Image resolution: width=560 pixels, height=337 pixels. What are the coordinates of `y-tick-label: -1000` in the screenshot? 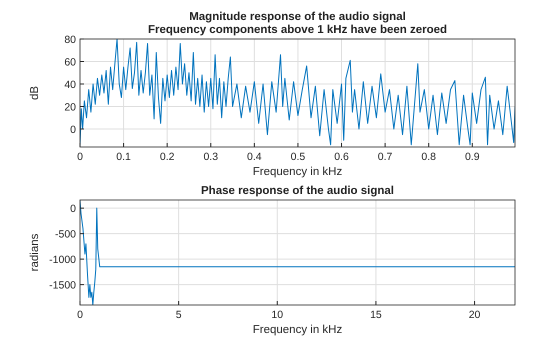 It's located at (62, 260).